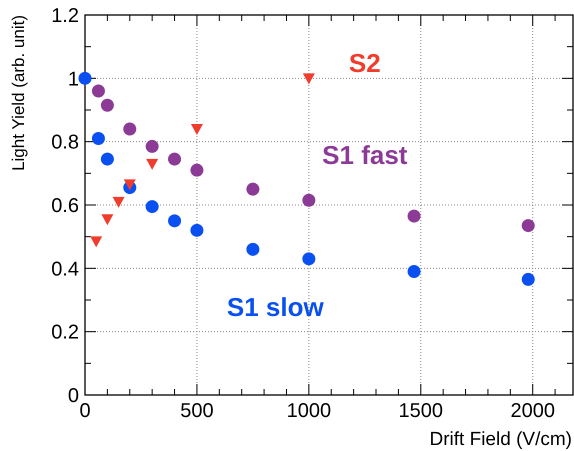 The width and height of the screenshot is (574, 451). I want to click on x-tick-label: 2000, so click(532, 411).